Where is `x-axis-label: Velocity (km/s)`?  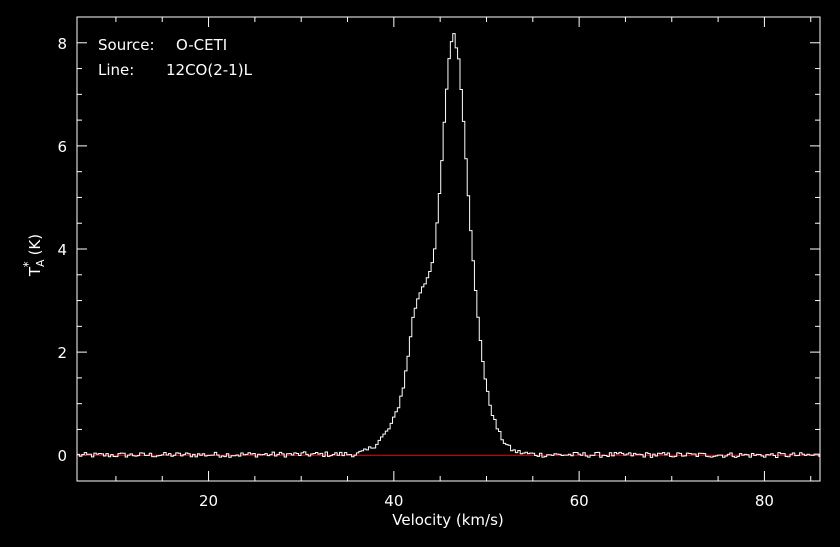 x-axis-label: Velocity (km/s) is located at coordinates (447, 520).